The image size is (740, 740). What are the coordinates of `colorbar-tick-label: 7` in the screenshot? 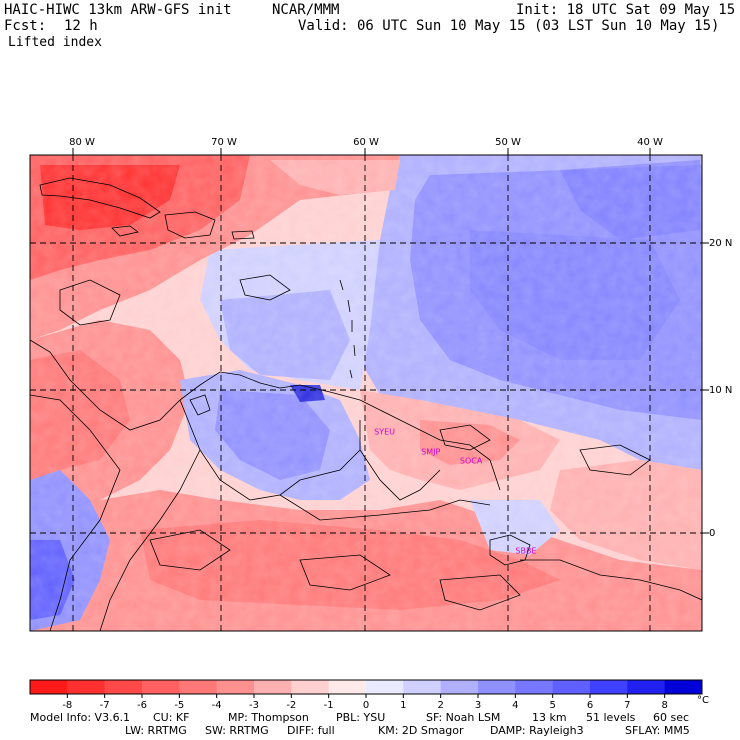 It's located at (627, 705).